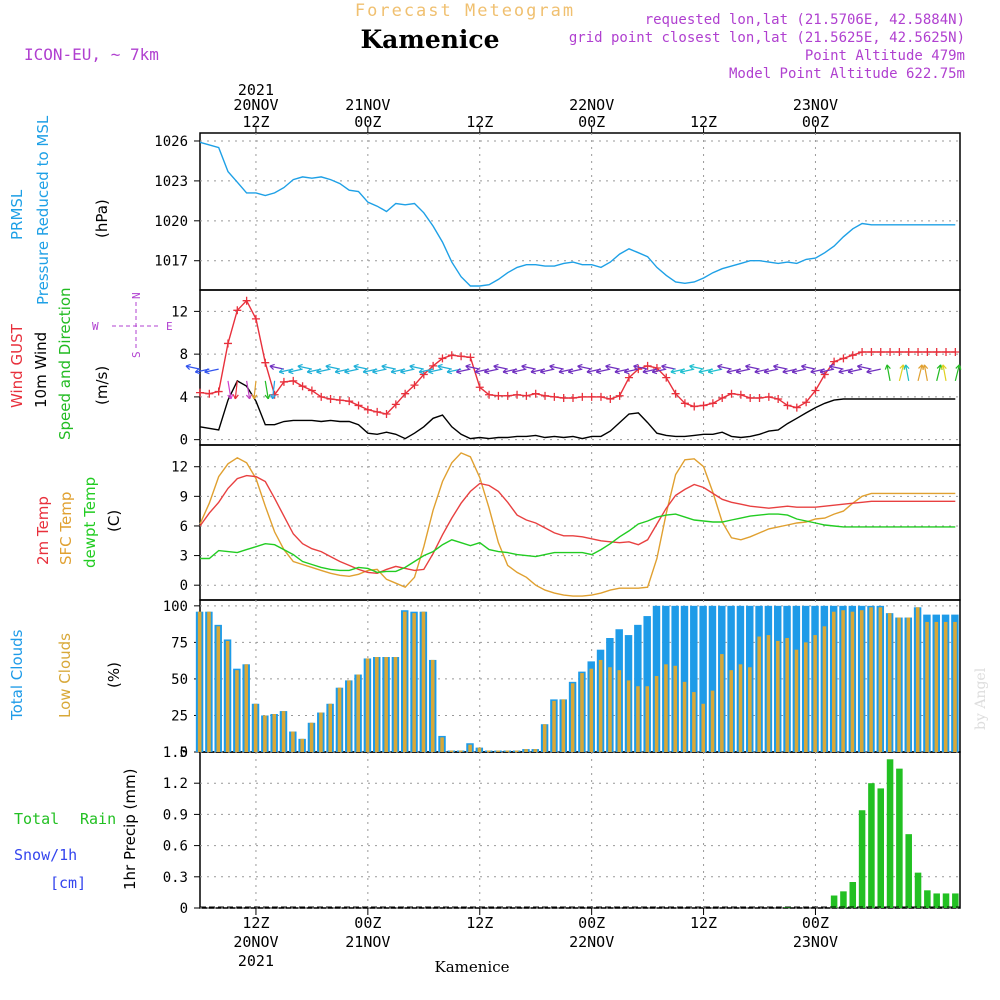 The width and height of the screenshot is (1000, 1000). What do you see at coordinates (256, 961) in the screenshot?
I see `bottom-time-label: 2021` at bounding box center [256, 961].